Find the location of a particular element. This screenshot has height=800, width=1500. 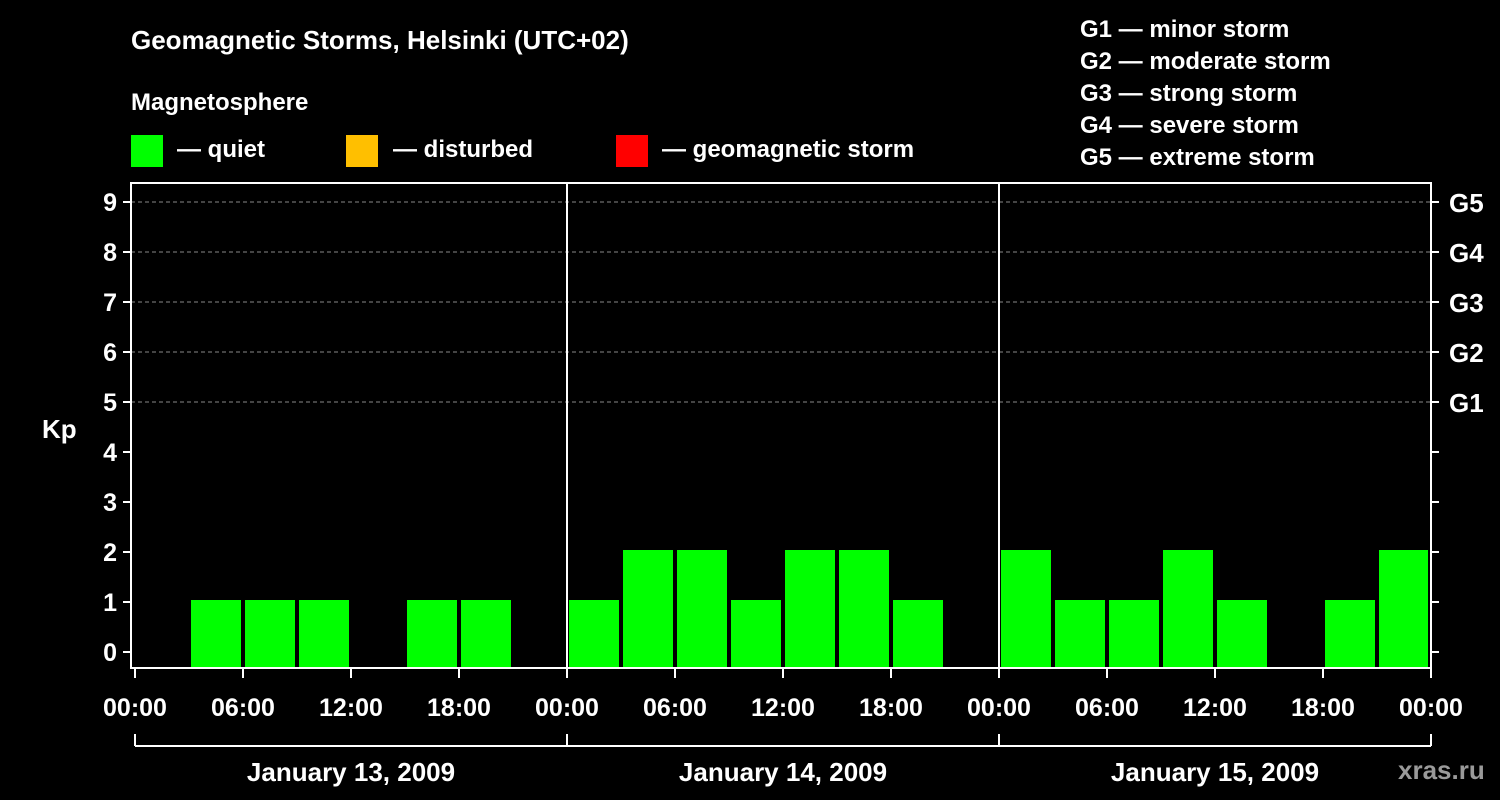

y-axis-label: Kp is located at coordinates (59, 429).